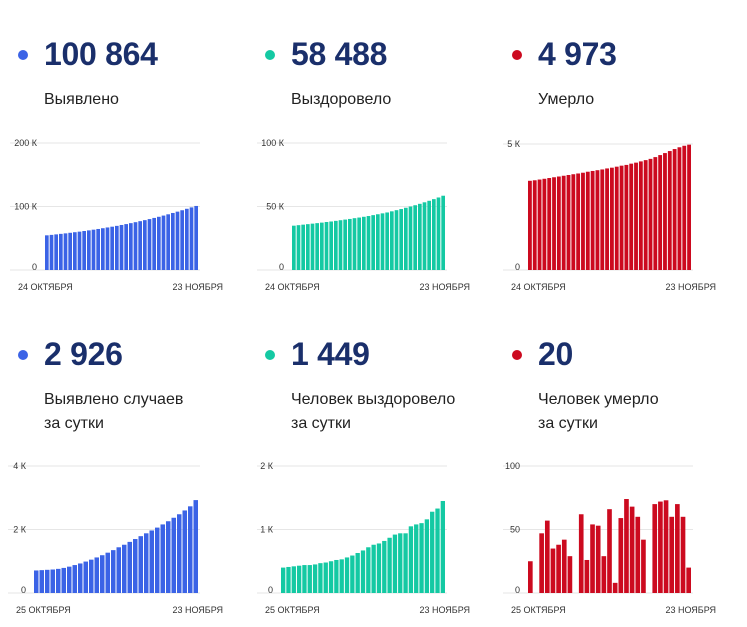 This screenshot has width=747, height=627. I want to click on chart-detected-total: 0 100 К 200 К 24 ОКТЯБРЯ 23 НОЯБРЯ, so click(116, 215).